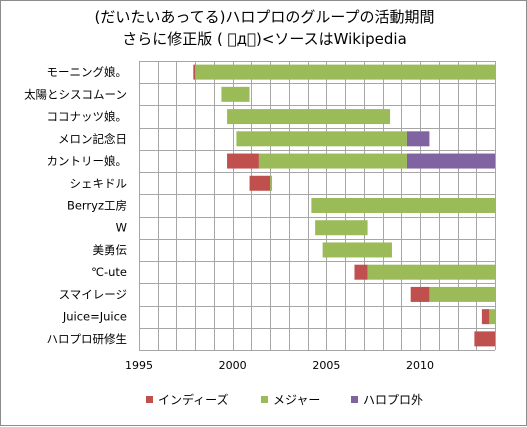  I want to click on legend-swatch-major, so click(264, 399).